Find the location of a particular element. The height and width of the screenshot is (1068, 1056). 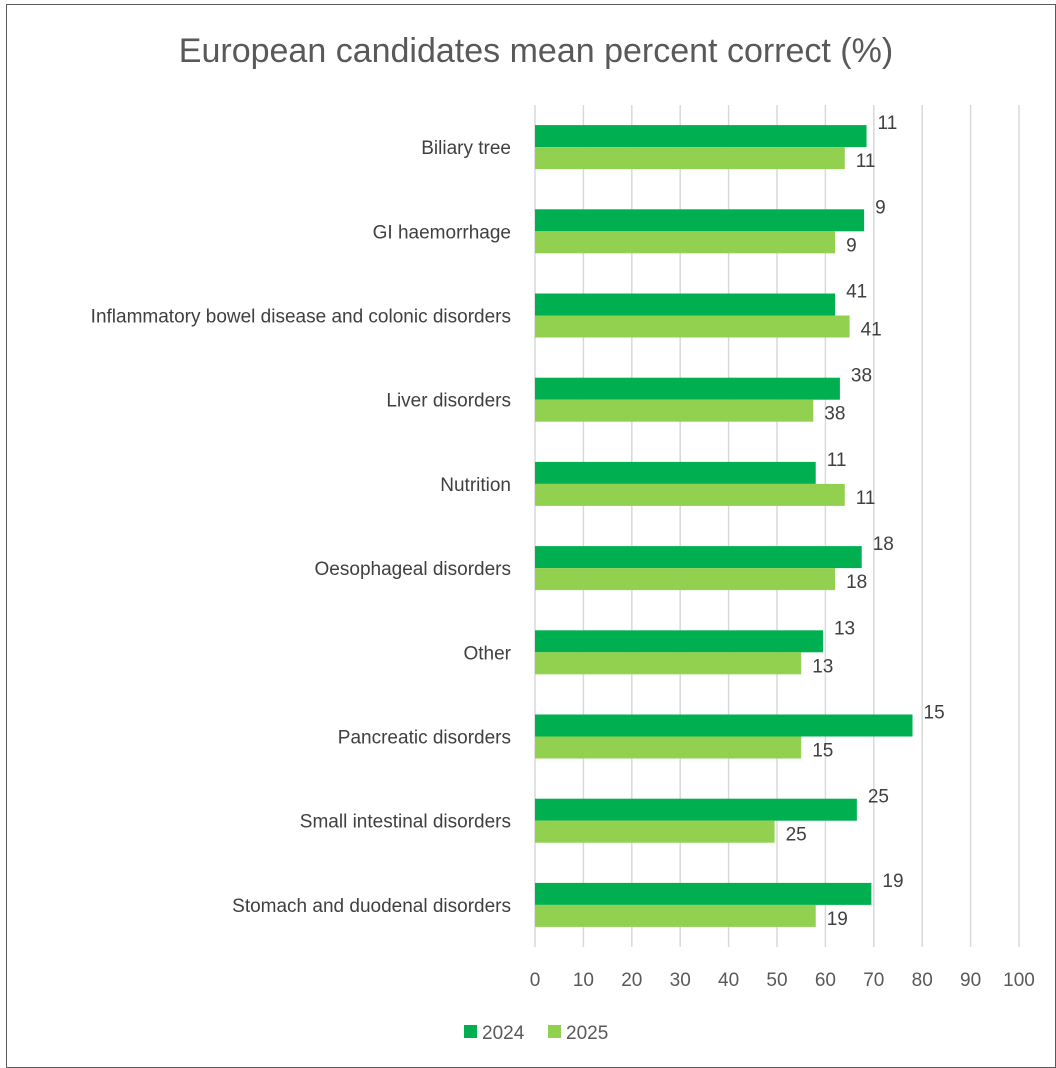

legend-label: 2024 is located at coordinates (503, 1033).